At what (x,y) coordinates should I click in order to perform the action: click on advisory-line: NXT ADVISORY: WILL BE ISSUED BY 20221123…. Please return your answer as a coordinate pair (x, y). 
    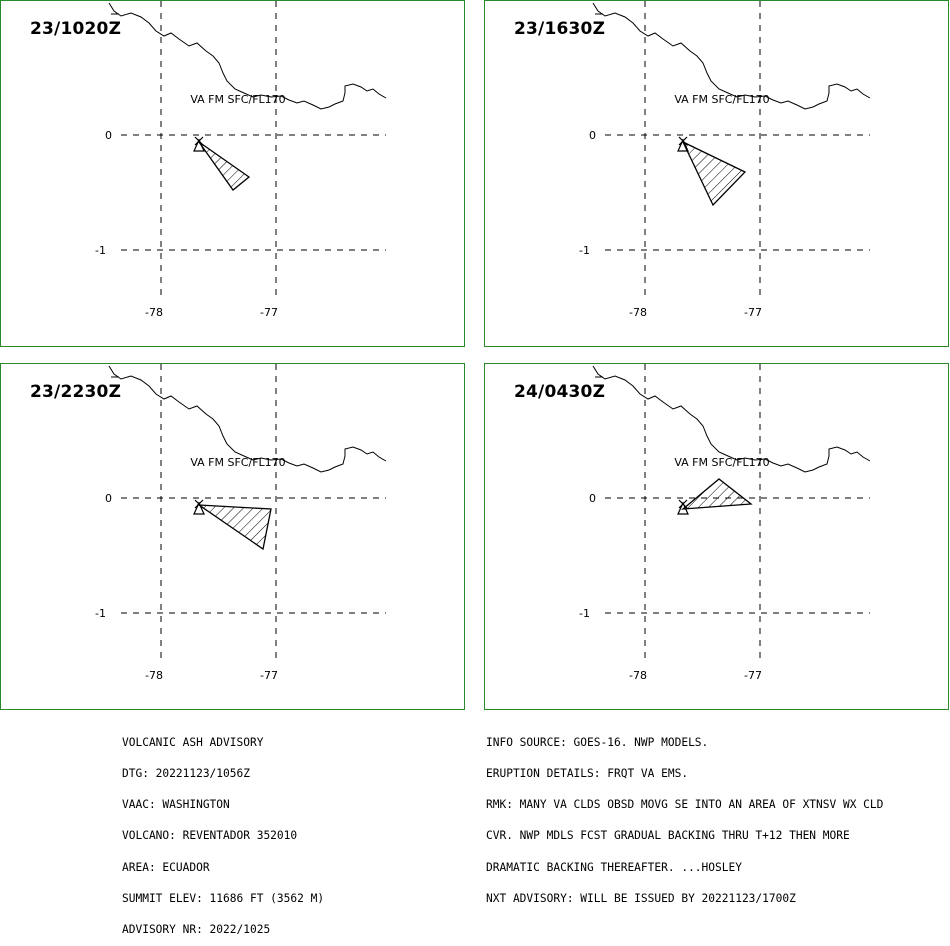
    Looking at the image, I should click on (641, 898).